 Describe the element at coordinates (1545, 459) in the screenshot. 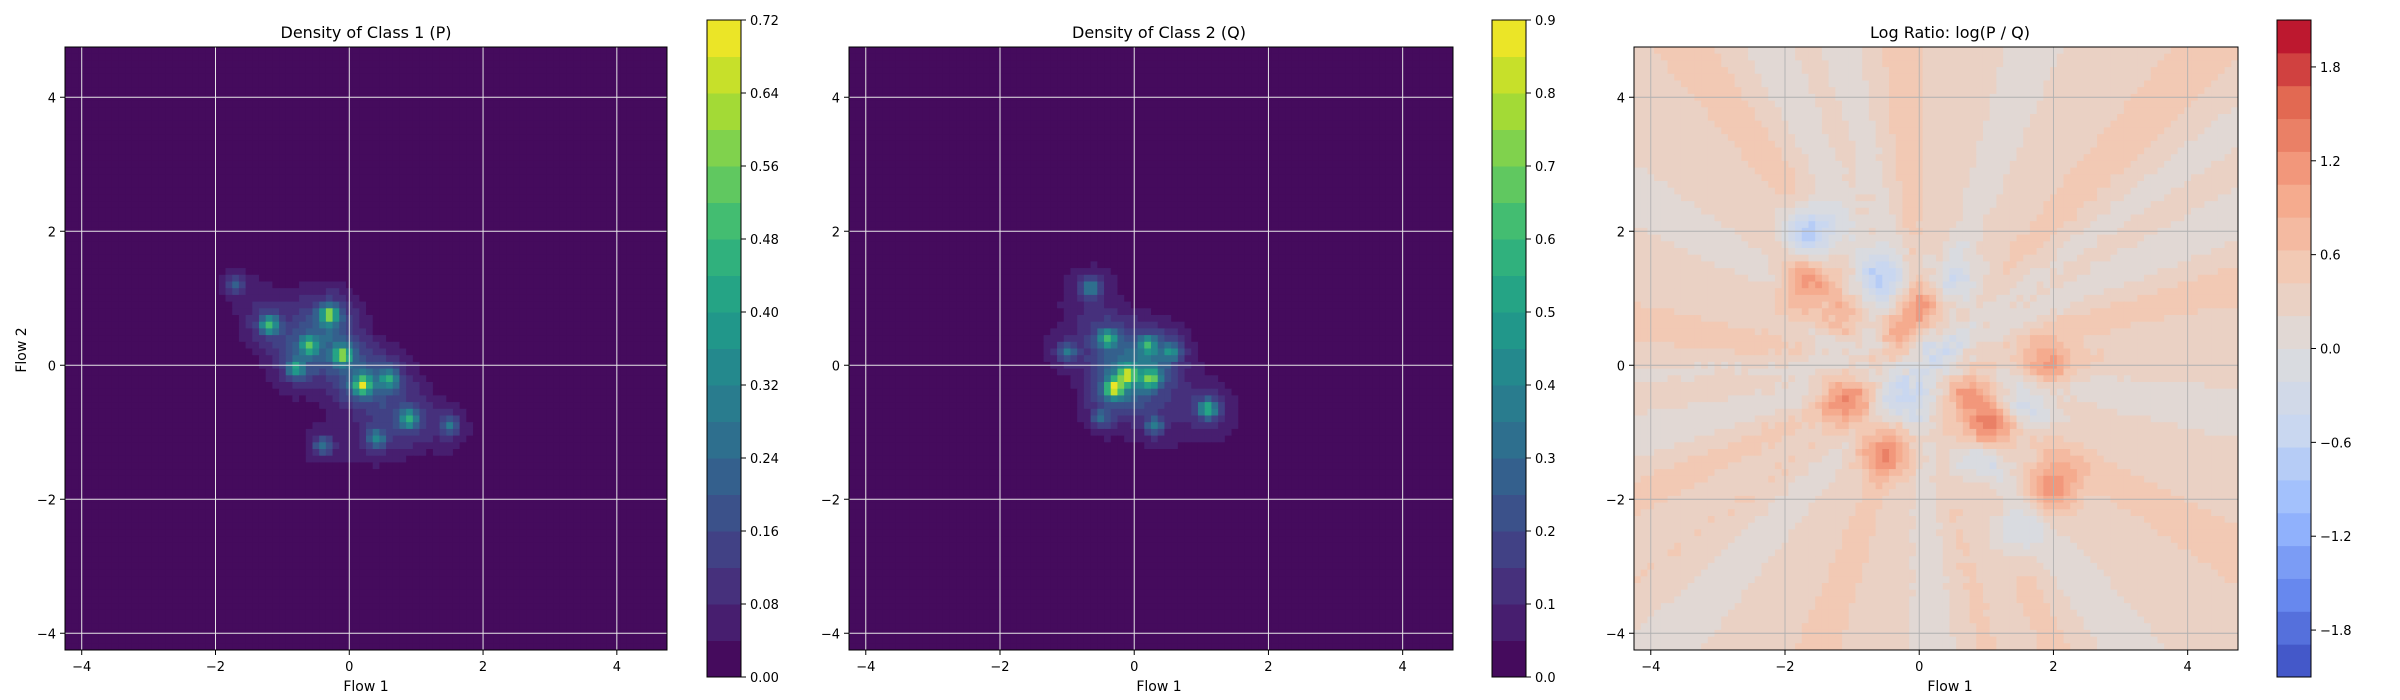

I see `colorbar-tick-label: 0.3` at that location.